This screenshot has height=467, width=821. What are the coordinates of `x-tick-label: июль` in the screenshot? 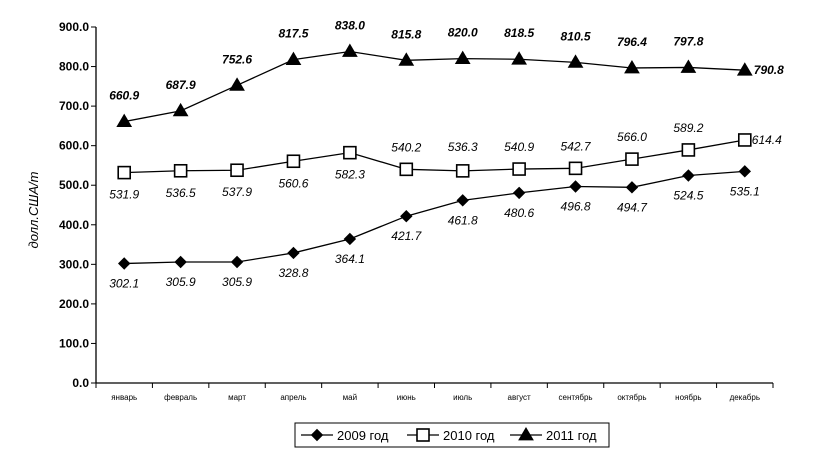 It's located at (462, 397).